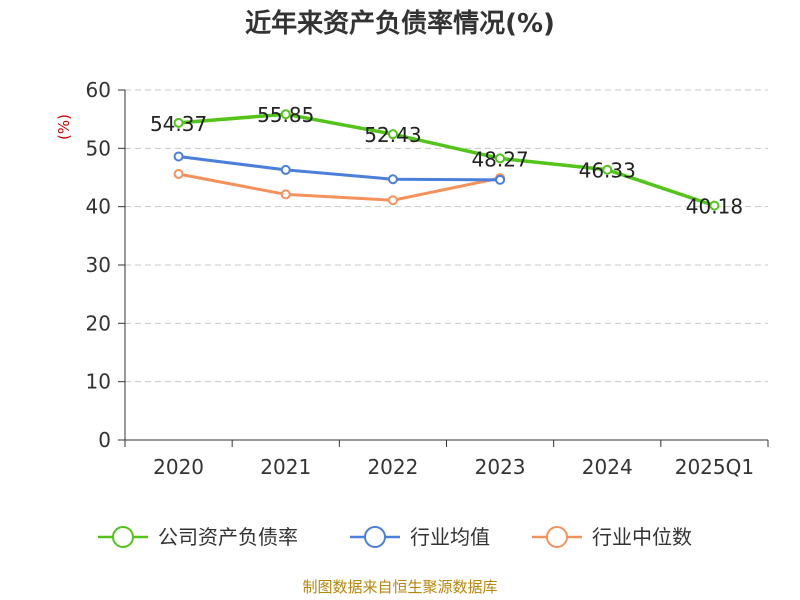 This screenshot has width=800, height=600. What do you see at coordinates (104, 440) in the screenshot?
I see `y-tick-label: 0` at bounding box center [104, 440].